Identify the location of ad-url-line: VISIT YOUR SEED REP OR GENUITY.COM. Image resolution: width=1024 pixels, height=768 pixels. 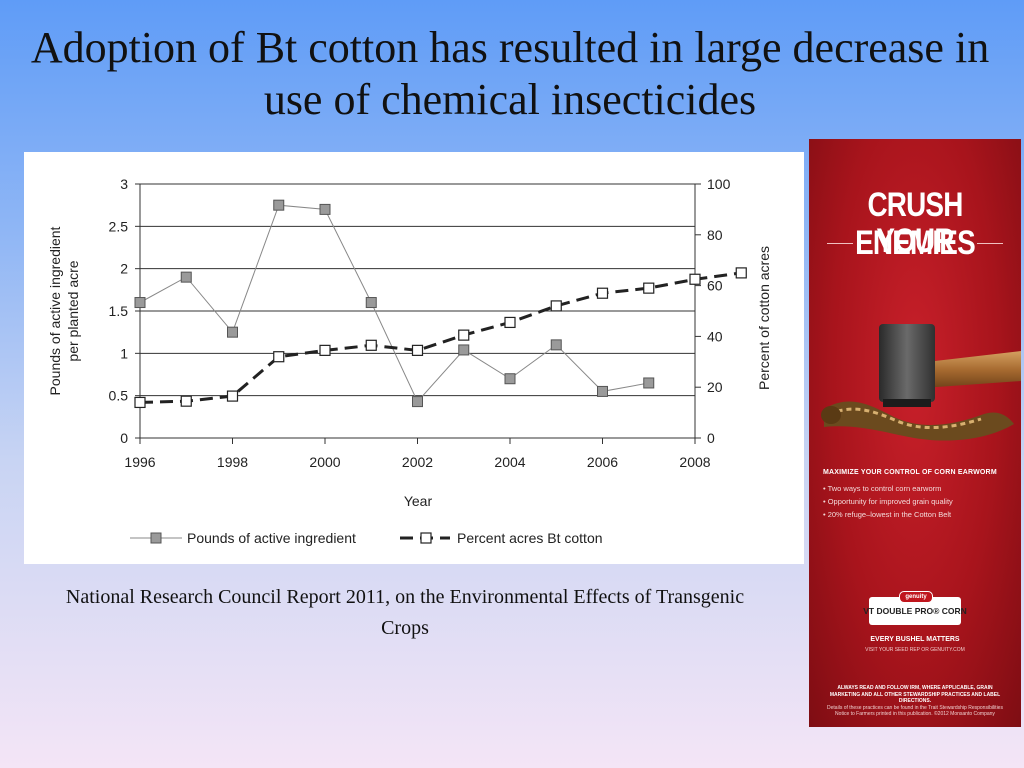
(915, 650).